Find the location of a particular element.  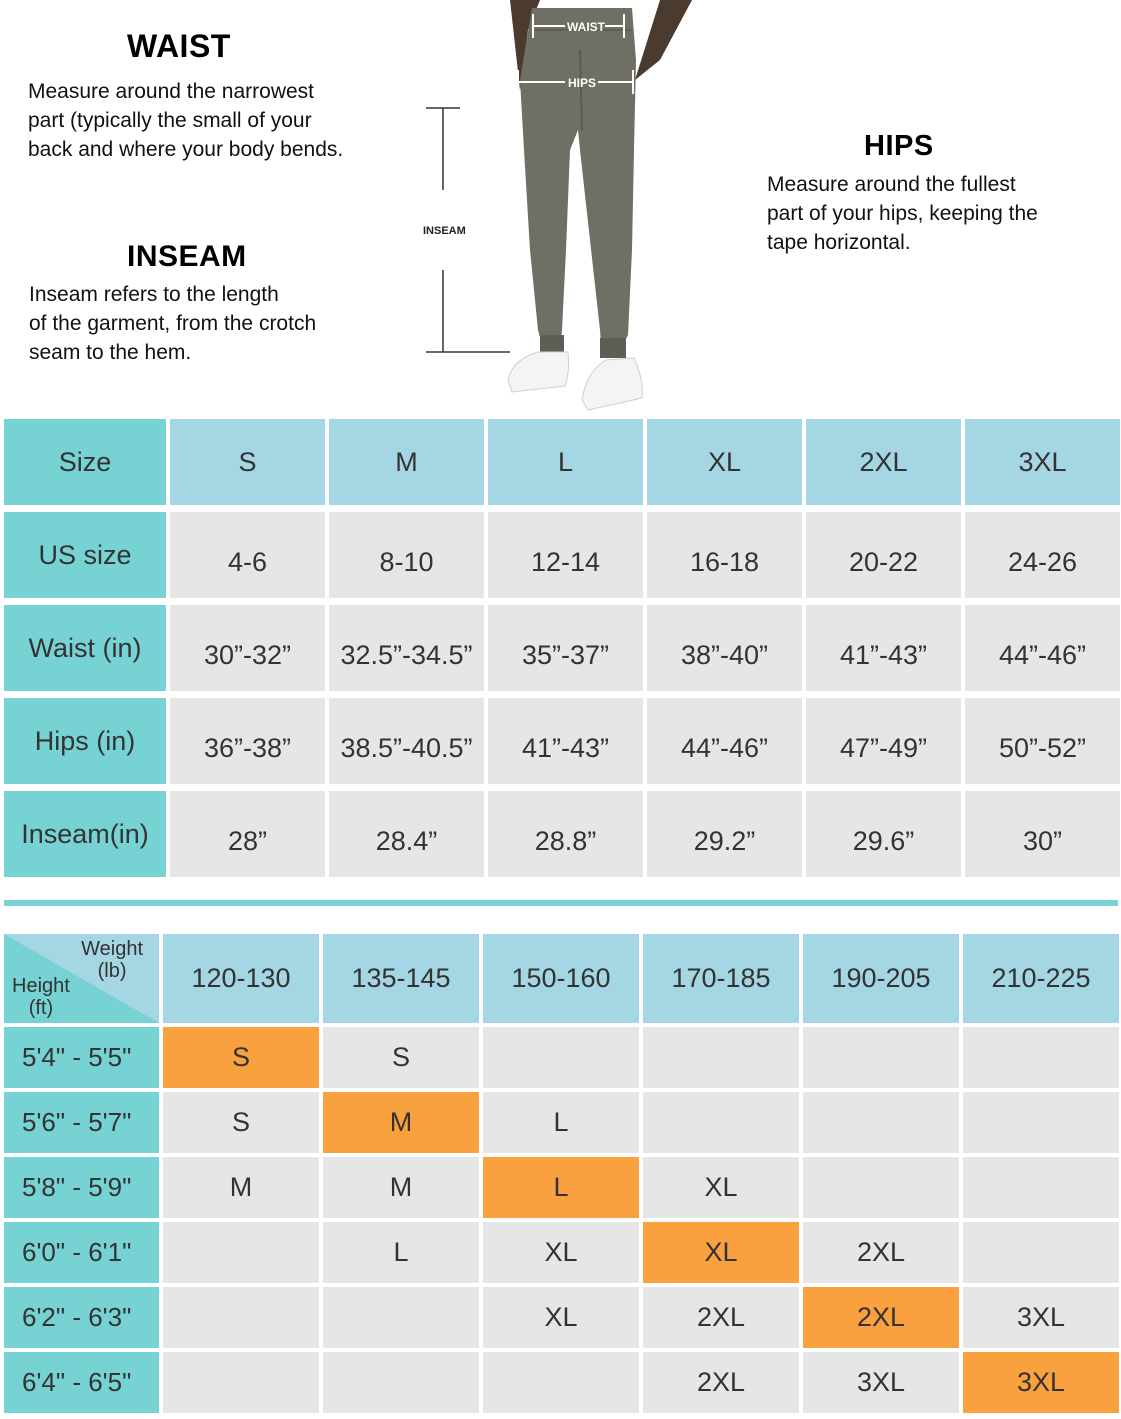

height-axis-label: Height (ft) is located at coordinates (41, 997).